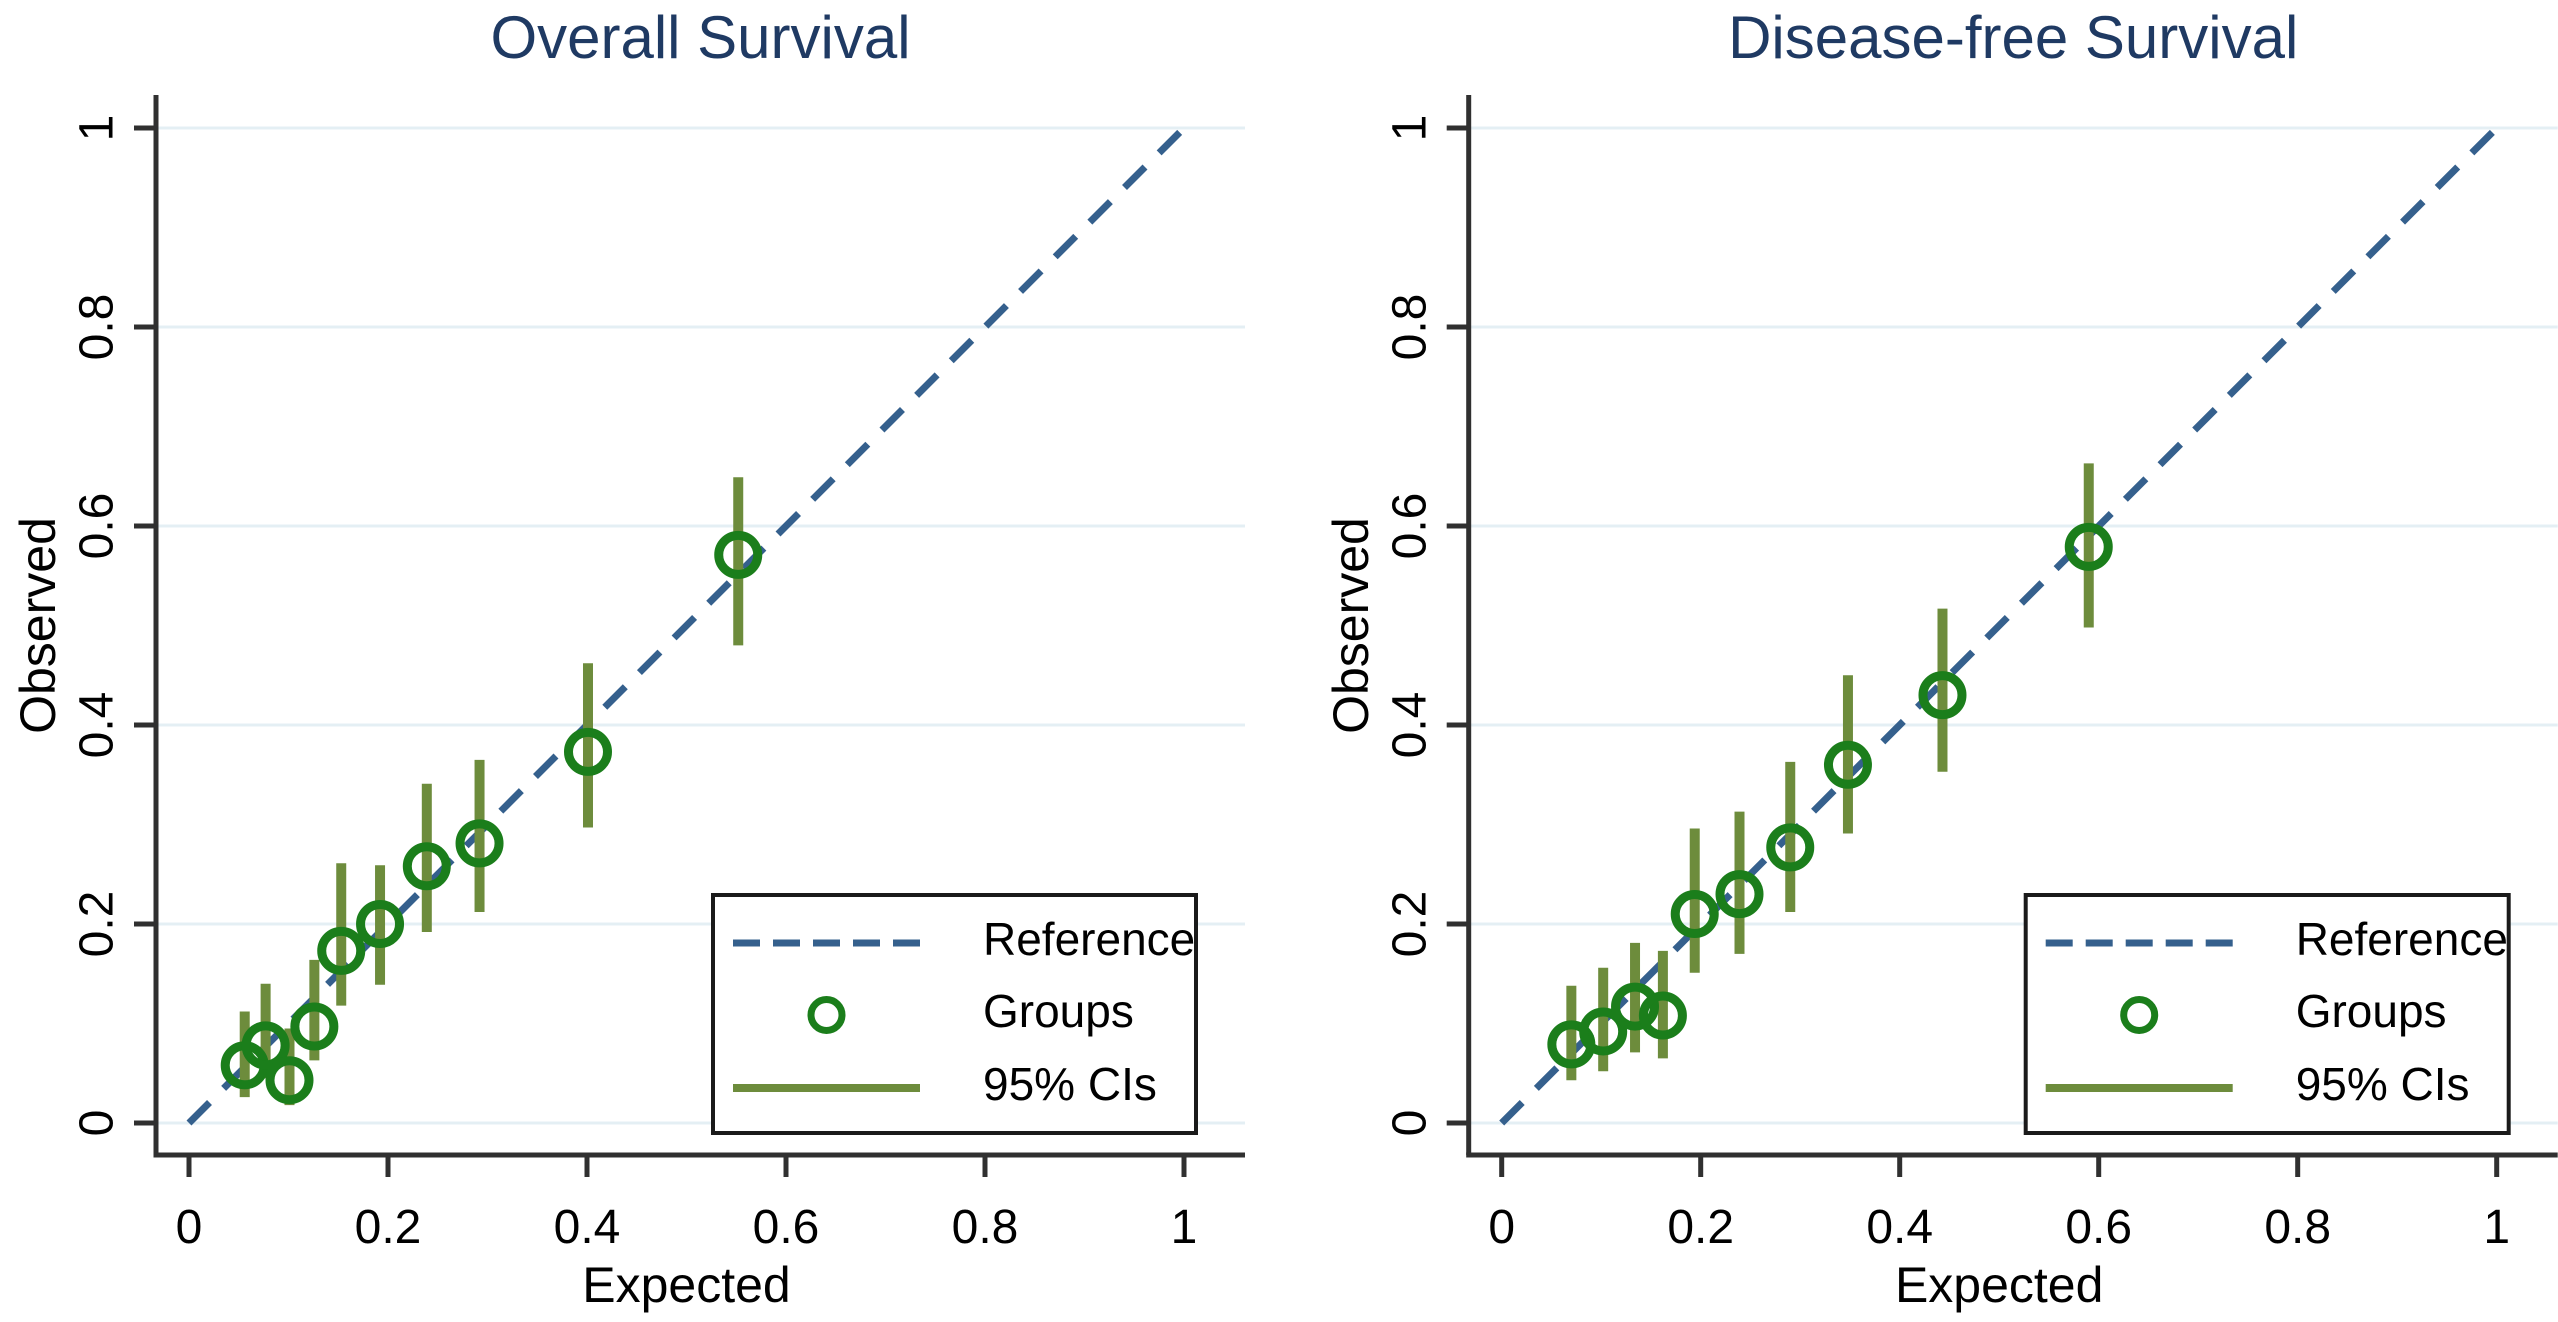 The width and height of the screenshot is (2558, 1322). What do you see at coordinates (700, 37) in the screenshot?
I see `panel-title: Overall Survival` at bounding box center [700, 37].